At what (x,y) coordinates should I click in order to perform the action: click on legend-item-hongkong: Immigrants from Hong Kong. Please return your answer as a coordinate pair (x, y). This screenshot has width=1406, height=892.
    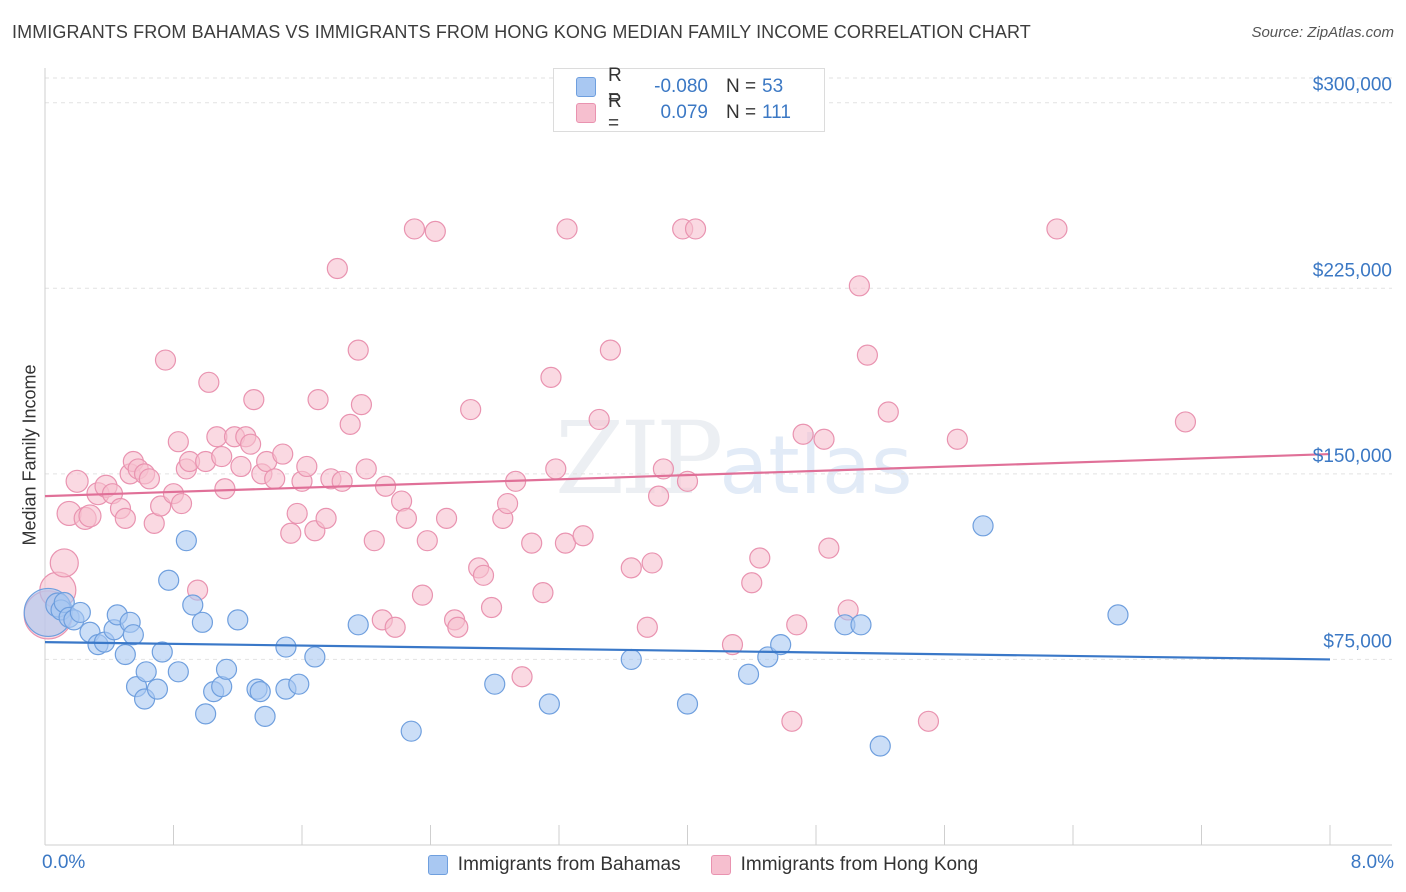
    Looking at the image, I should click on (844, 865).